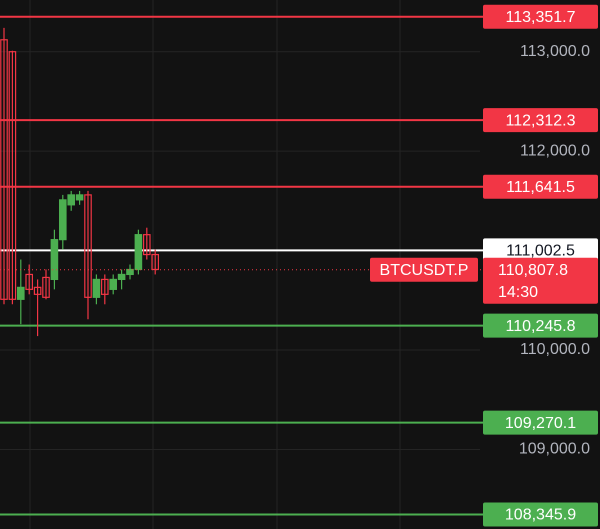 The width and height of the screenshot is (600, 529). I want to click on symbol-label: BTCUSDT.P, so click(424, 270).